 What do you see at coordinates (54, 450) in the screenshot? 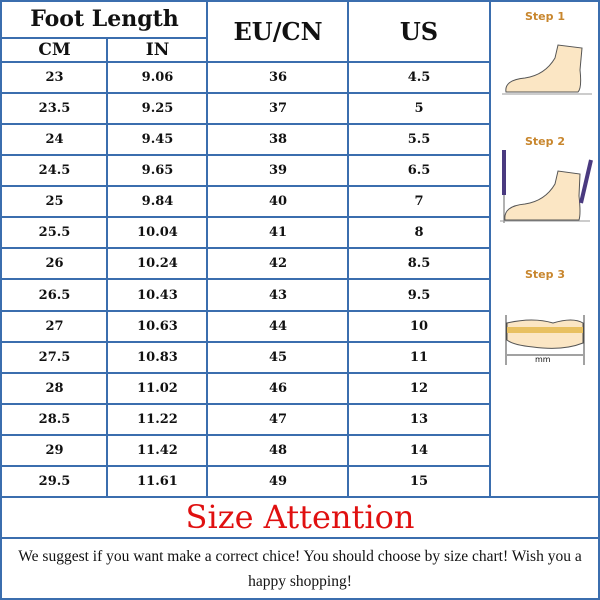
I see `cell-cm: 29` at bounding box center [54, 450].